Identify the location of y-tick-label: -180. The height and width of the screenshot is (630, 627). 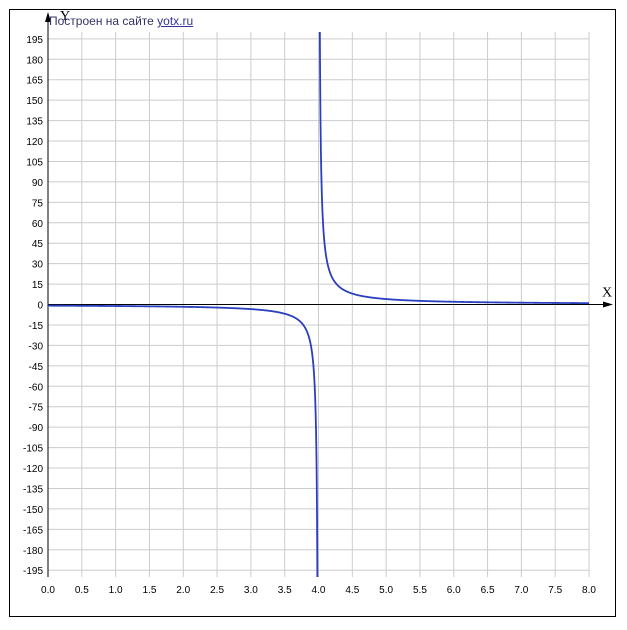
(33, 551).